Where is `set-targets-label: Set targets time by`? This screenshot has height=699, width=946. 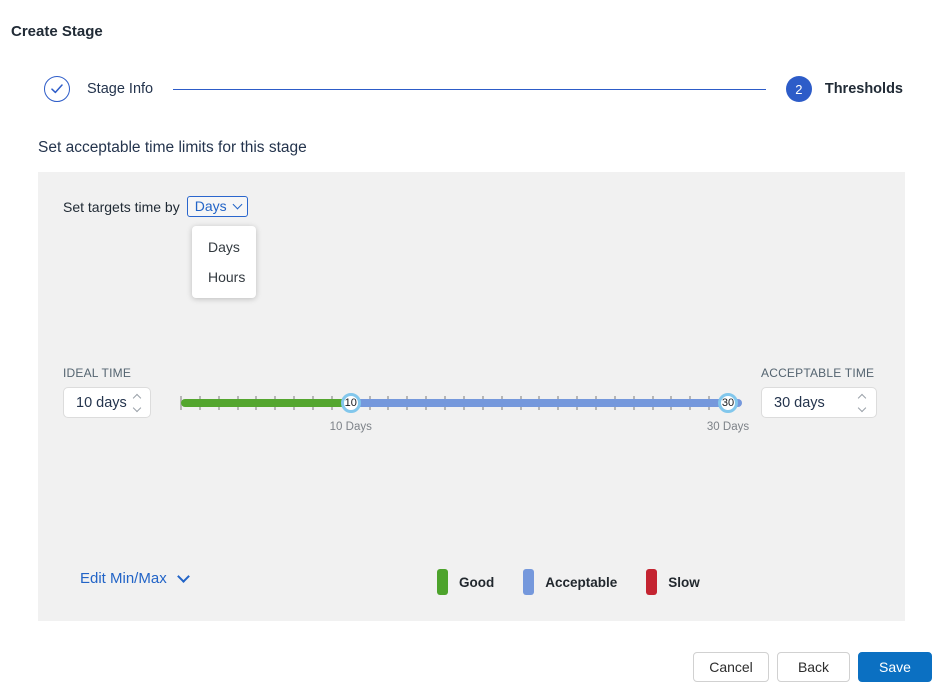
set-targets-label: Set targets time by is located at coordinates (121, 206).